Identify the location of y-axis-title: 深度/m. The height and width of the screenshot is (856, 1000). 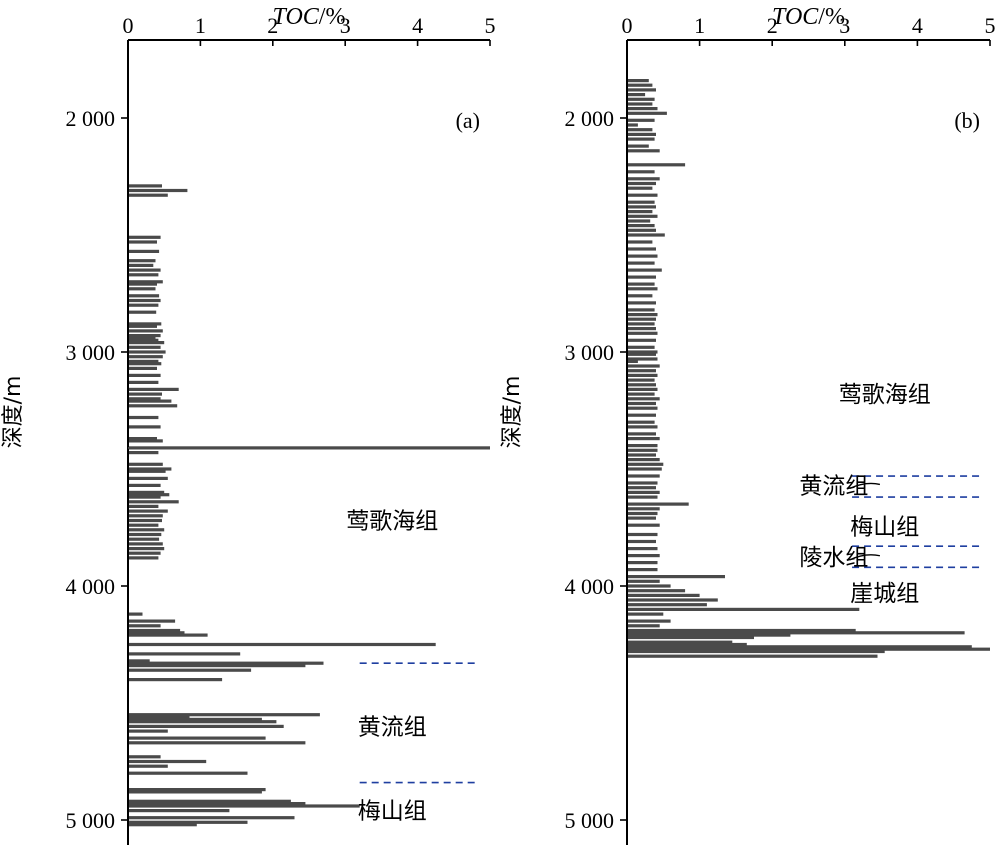
(512, 412).